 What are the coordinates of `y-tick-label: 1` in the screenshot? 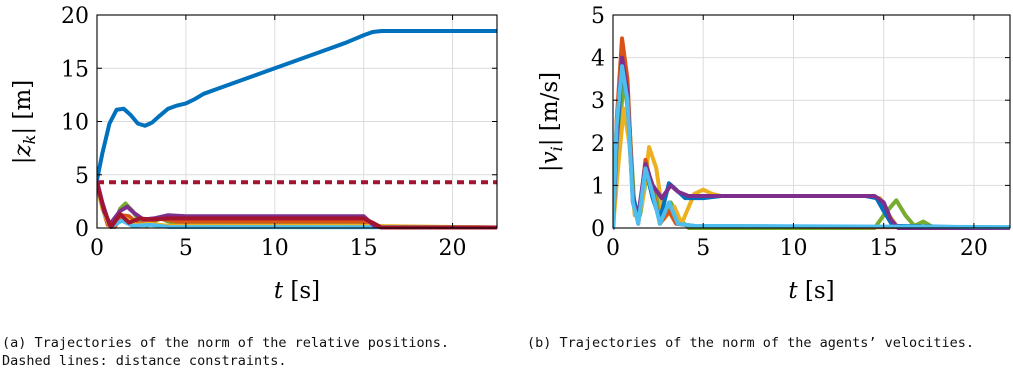 It's located at (598, 186).